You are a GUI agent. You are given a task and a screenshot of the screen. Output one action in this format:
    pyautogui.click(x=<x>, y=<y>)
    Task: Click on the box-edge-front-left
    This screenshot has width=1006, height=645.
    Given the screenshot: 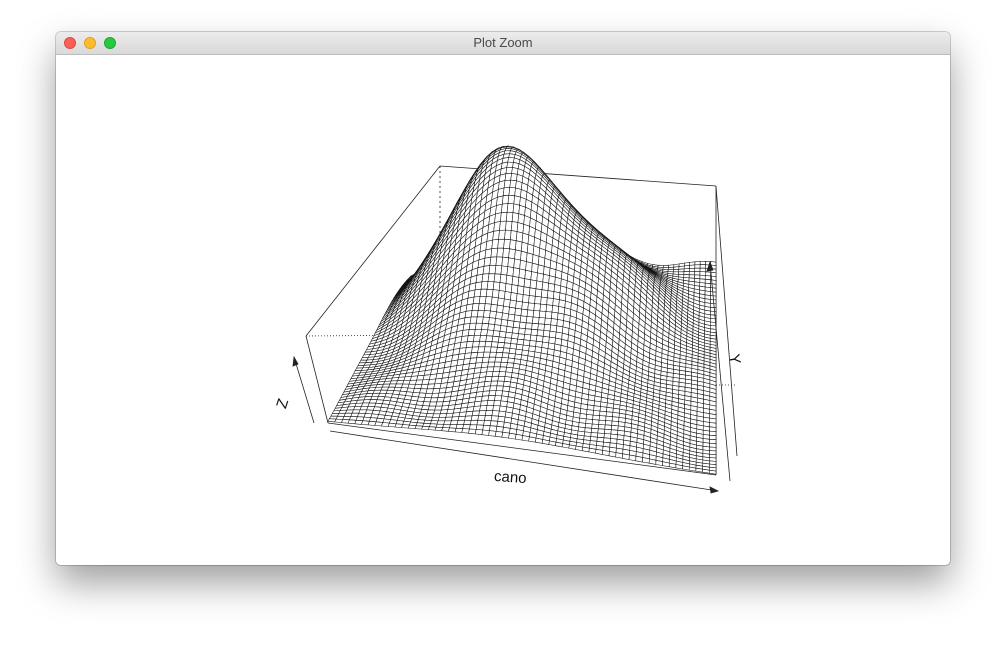 What is the action you would take?
    pyautogui.click(x=317, y=379)
    